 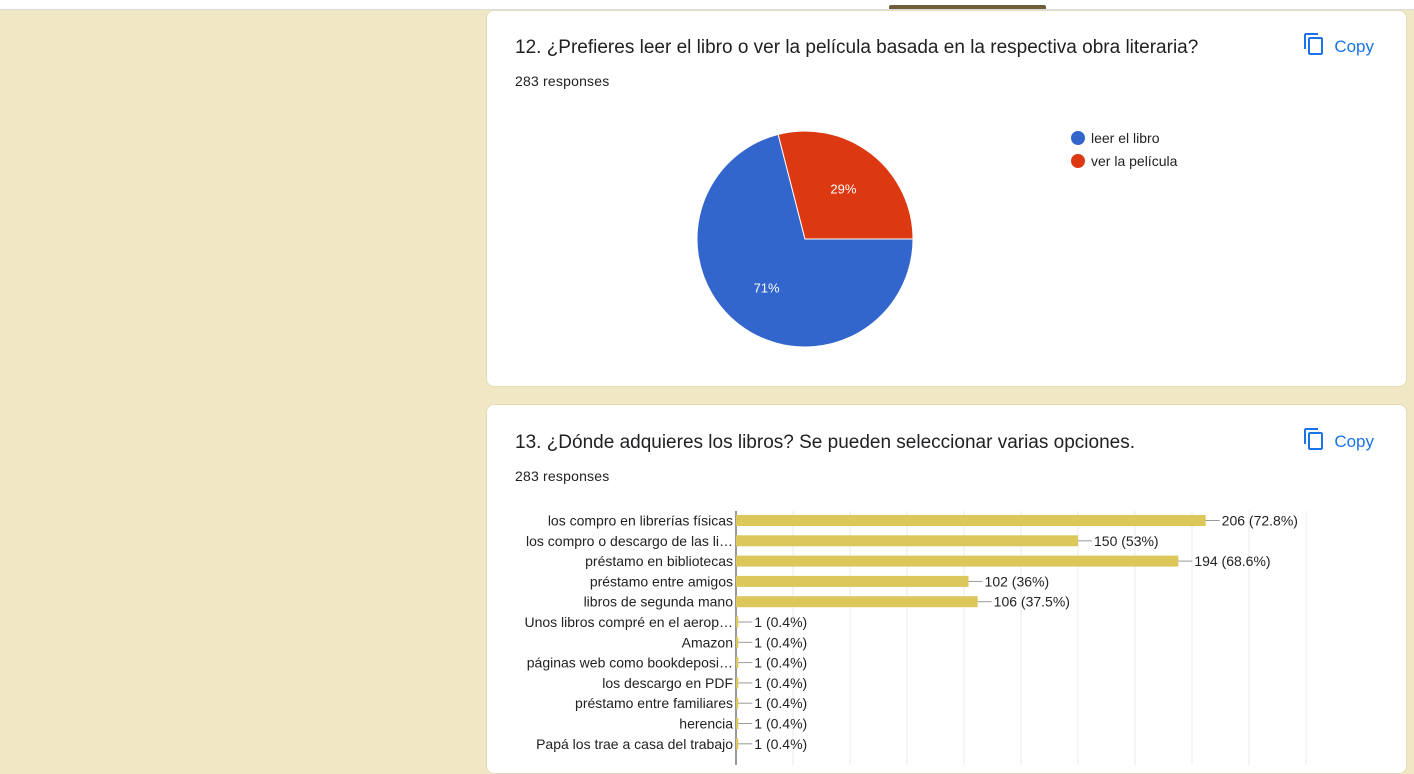 What do you see at coordinates (843, 189) in the screenshot?
I see `pie-slice-label: 29%` at bounding box center [843, 189].